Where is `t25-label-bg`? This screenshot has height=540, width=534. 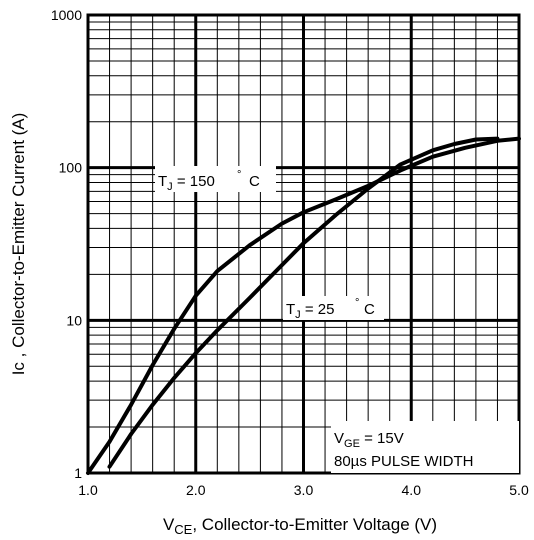 t25-label-bg is located at coordinates (333, 308).